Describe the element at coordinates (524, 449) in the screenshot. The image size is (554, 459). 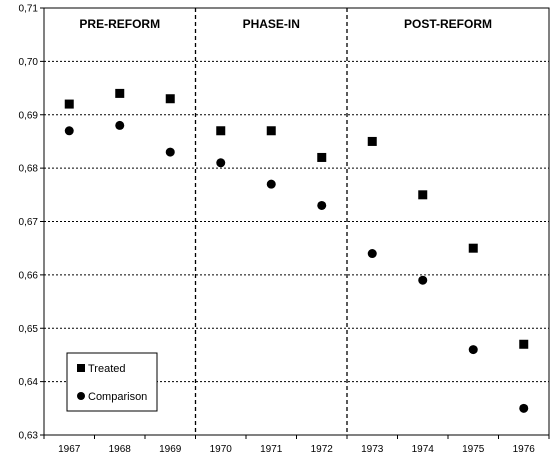
I see `x-tick-label: 1976` at that location.